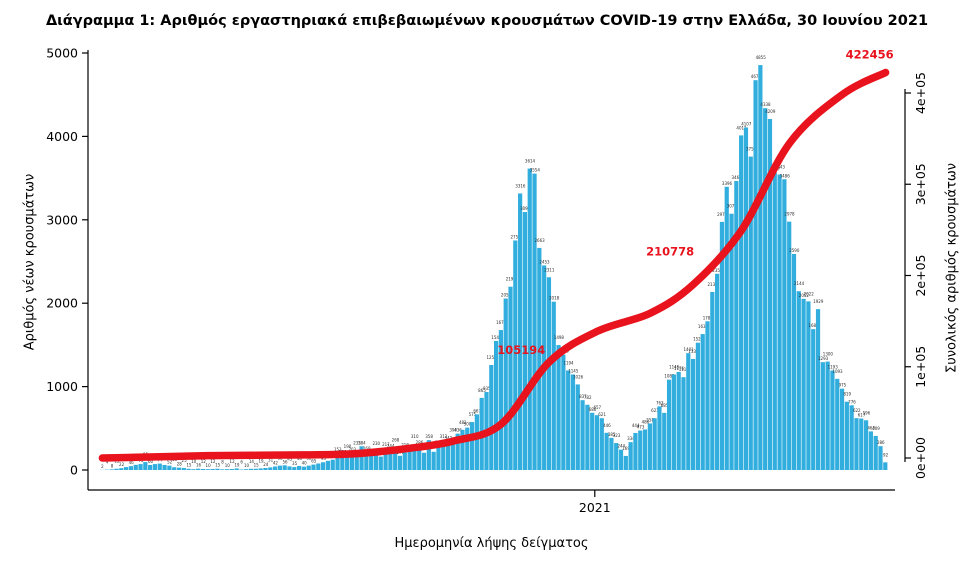  Describe the element at coordinates (458, 430) in the screenshot. I see `bar-label: 436` at that location.